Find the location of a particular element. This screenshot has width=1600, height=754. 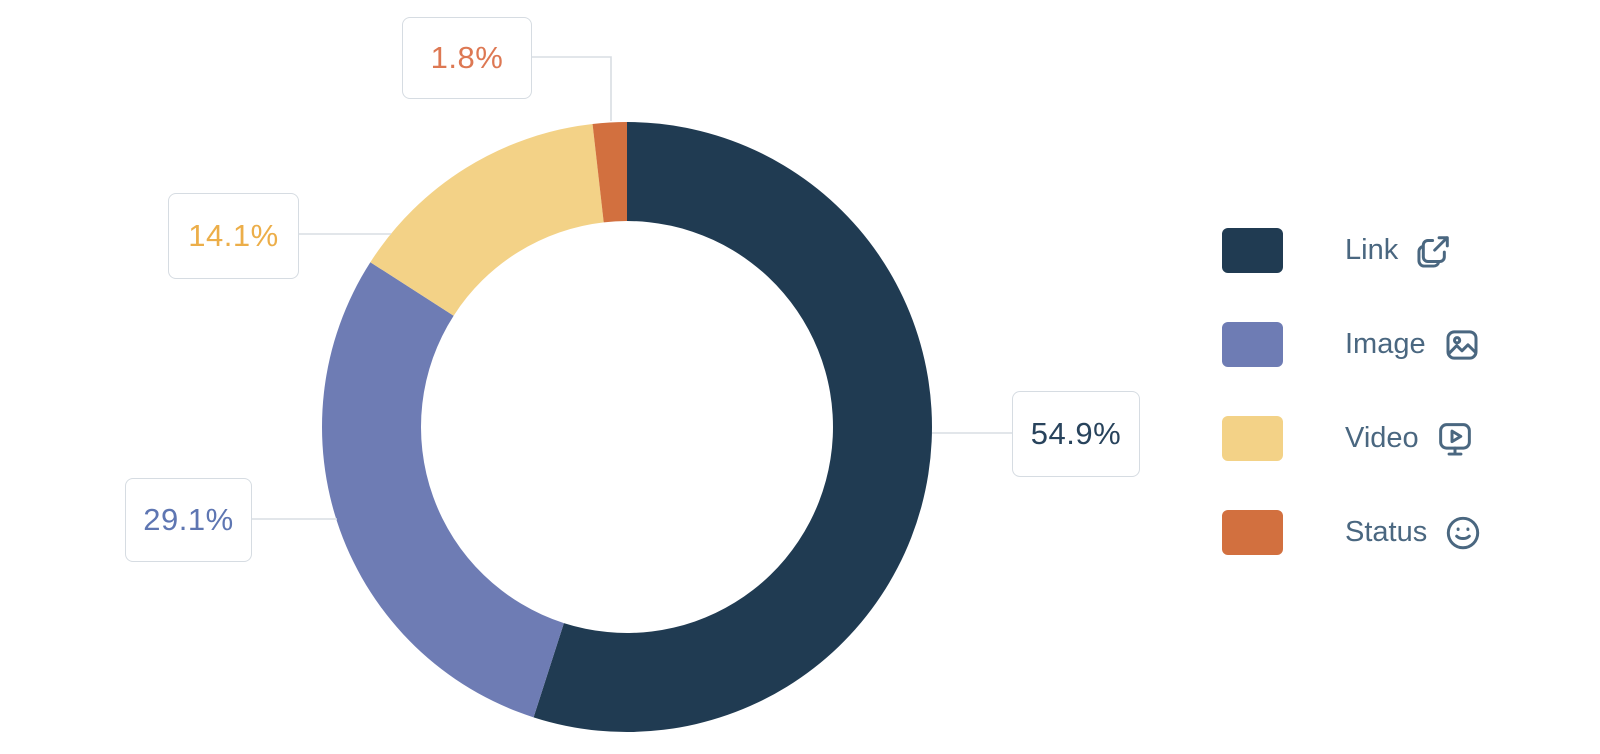

legend-swatch-link is located at coordinates (1252, 250).